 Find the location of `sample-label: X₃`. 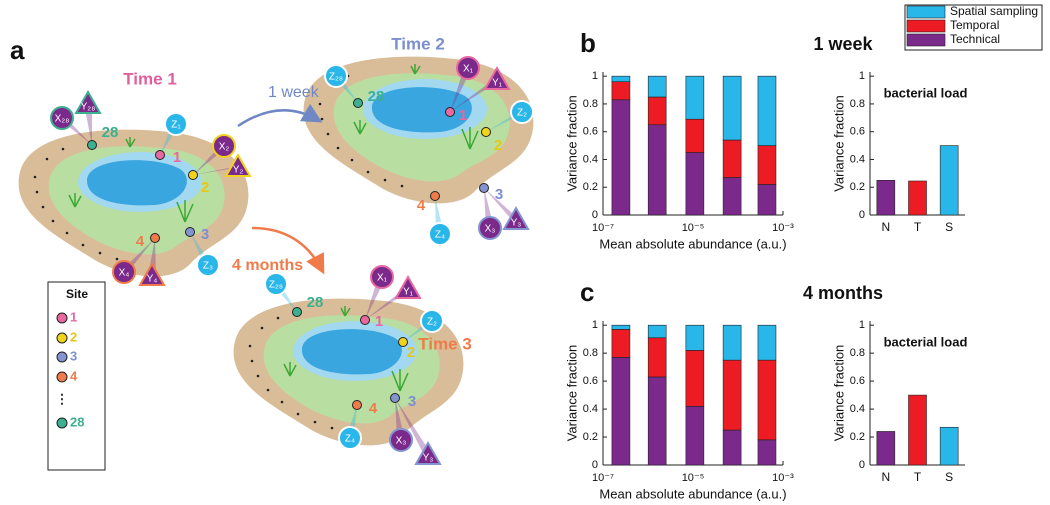

sample-label: X₃ is located at coordinates (490, 229).